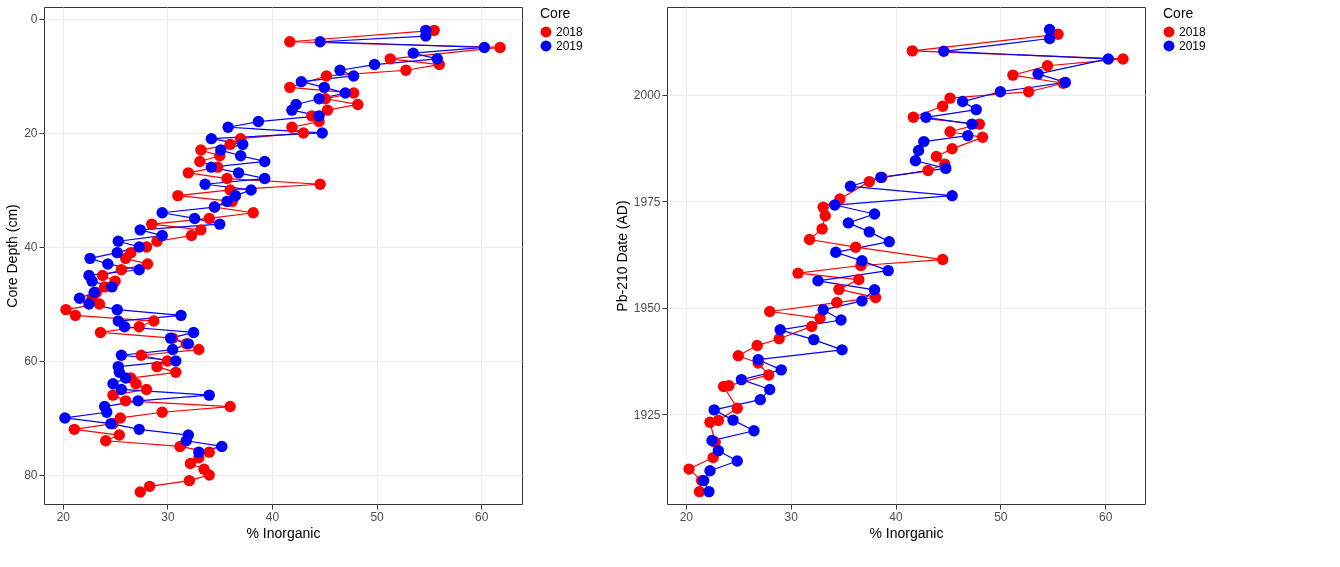 Image resolution: width=1340 pixels, height=567 pixels. I want to click on y-tick-label: 20, so click(31, 133).